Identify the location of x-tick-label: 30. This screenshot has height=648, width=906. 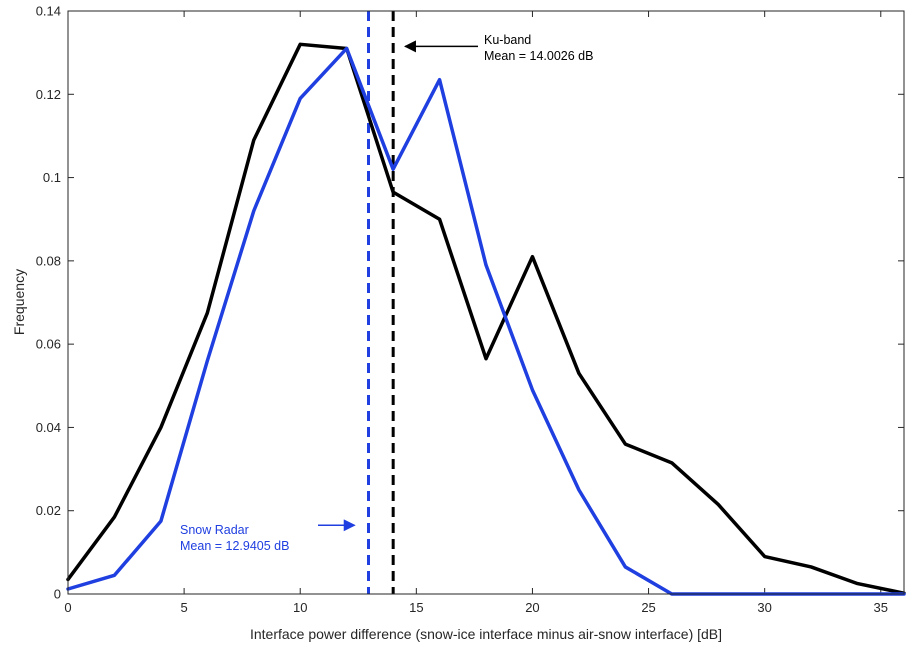
(764, 607).